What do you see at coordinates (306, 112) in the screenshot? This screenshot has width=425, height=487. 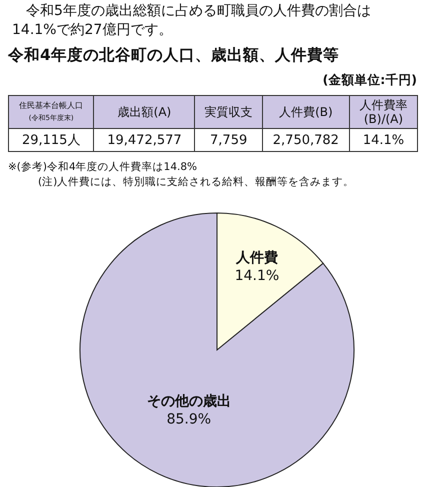 I see `category-label: 人件費(B)` at bounding box center [306, 112].